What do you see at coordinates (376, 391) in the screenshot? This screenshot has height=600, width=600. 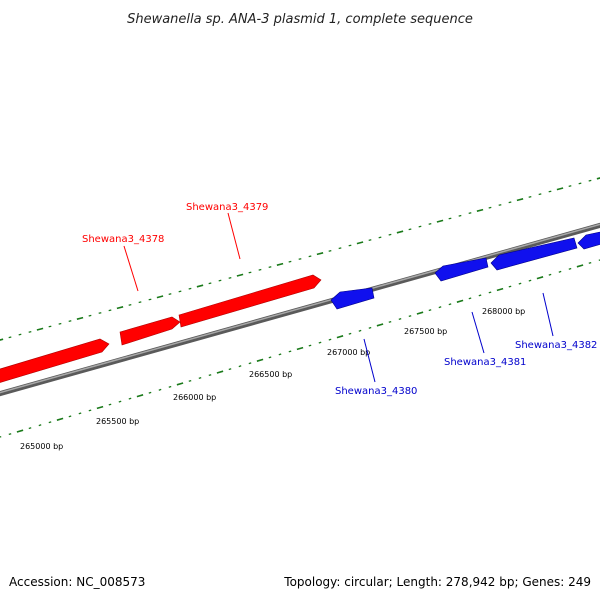 I see `gene-label: Shewana3_4380` at bounding box center [376, 391].